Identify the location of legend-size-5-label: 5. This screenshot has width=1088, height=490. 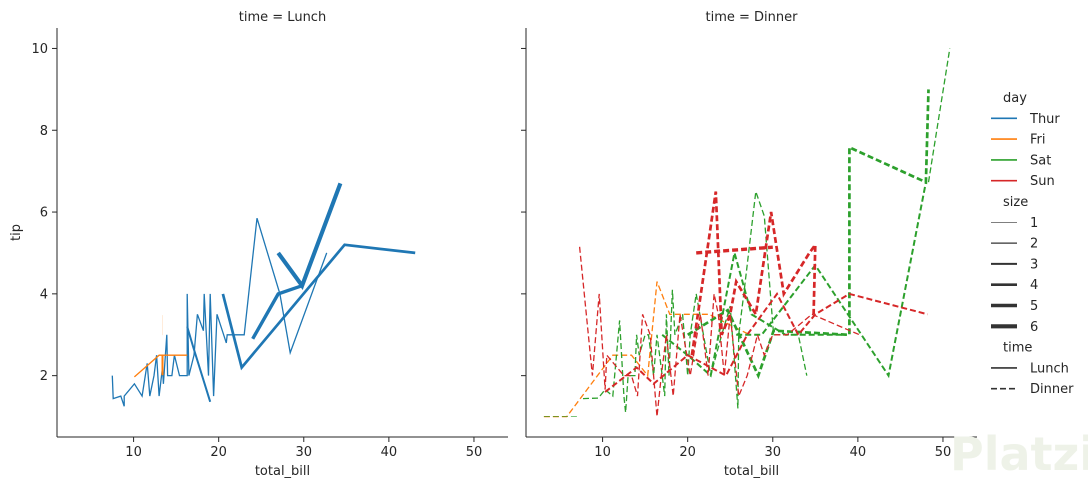
(1034, 306).